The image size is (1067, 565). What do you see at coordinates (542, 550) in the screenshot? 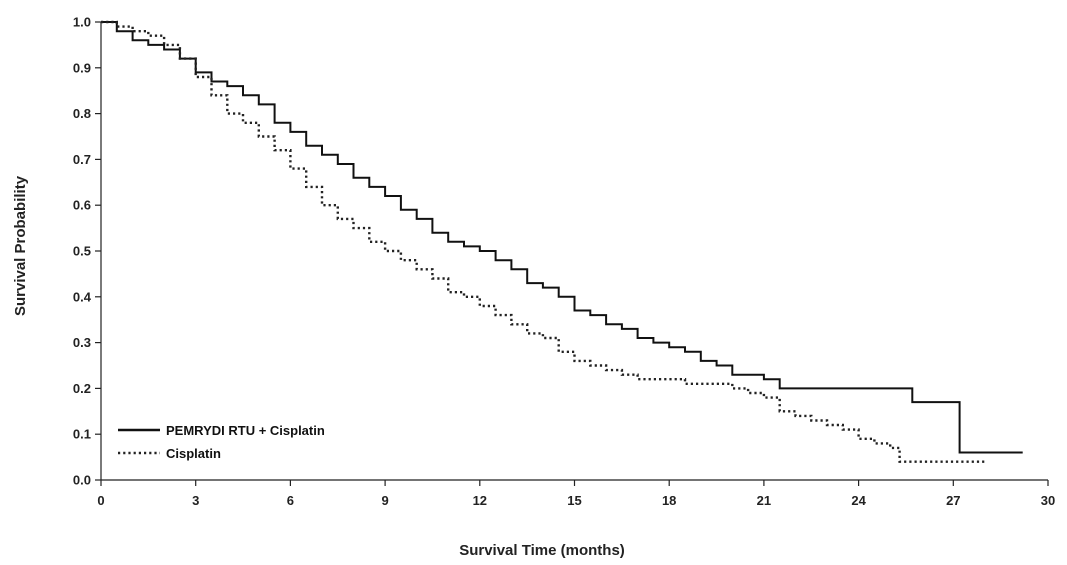
I see `x-axis-label: Survival Time (months)` at bounding box center [542, 550].